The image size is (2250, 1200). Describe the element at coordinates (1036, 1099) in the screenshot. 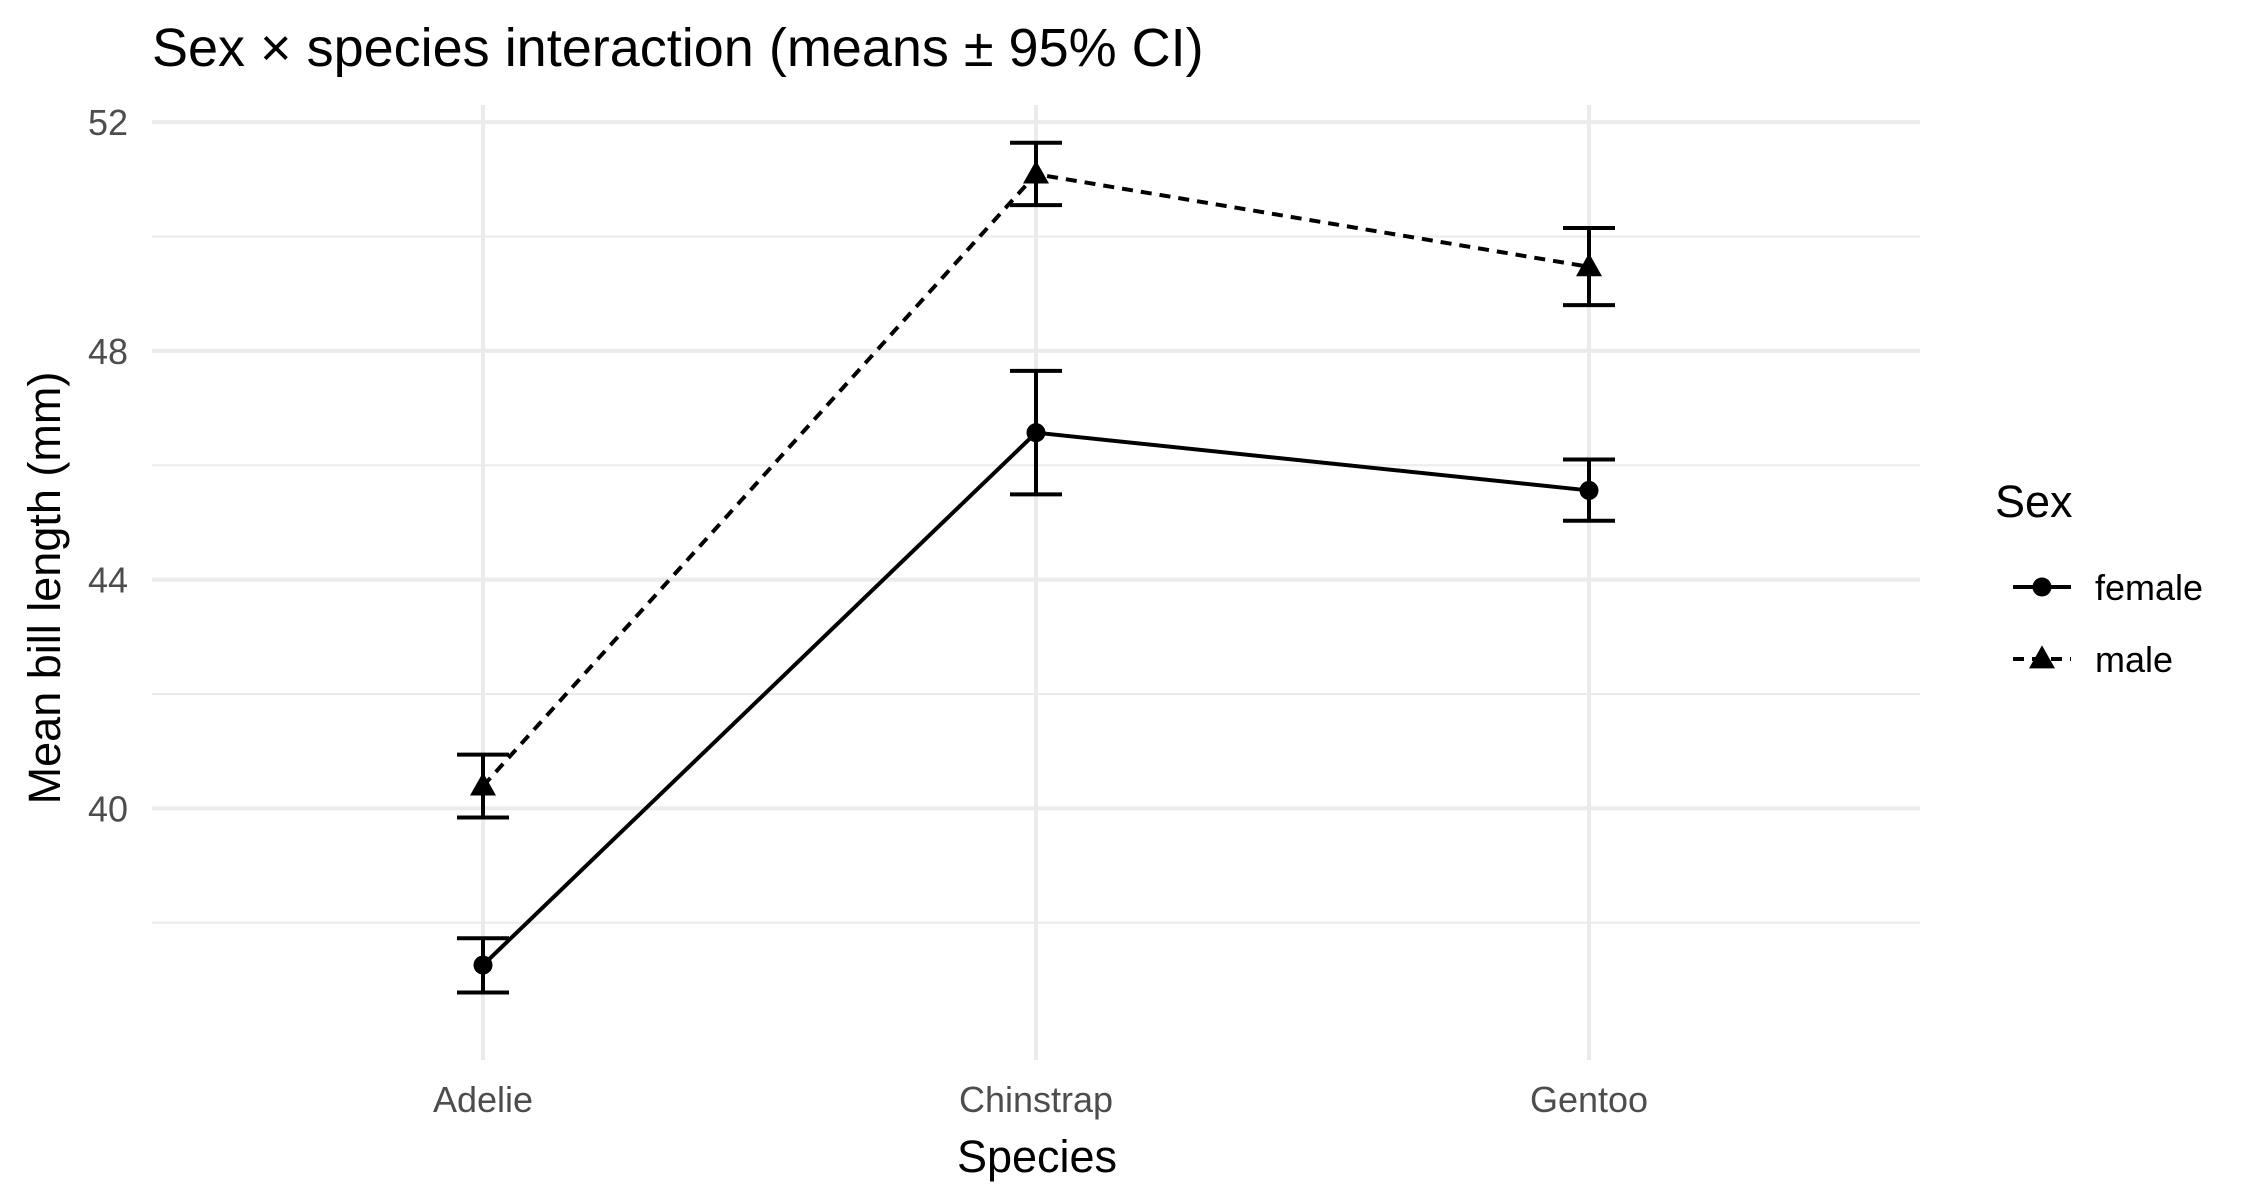

I see `x-tick-label: Chinstrap` at that location.